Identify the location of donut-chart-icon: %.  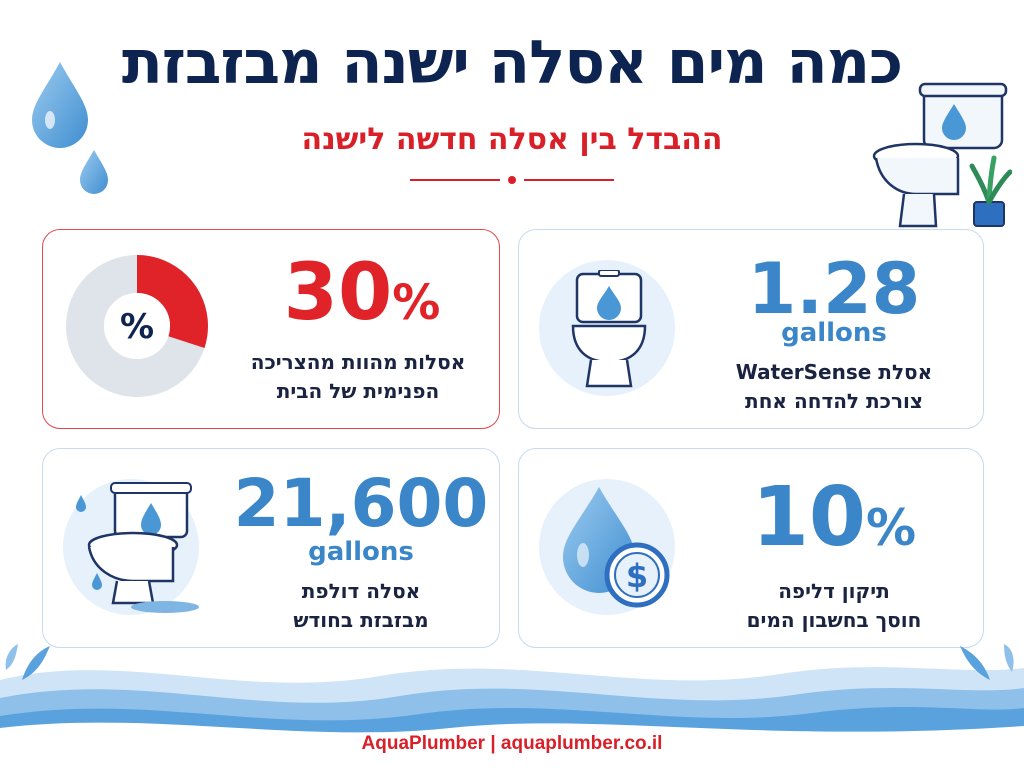
(137, 326).